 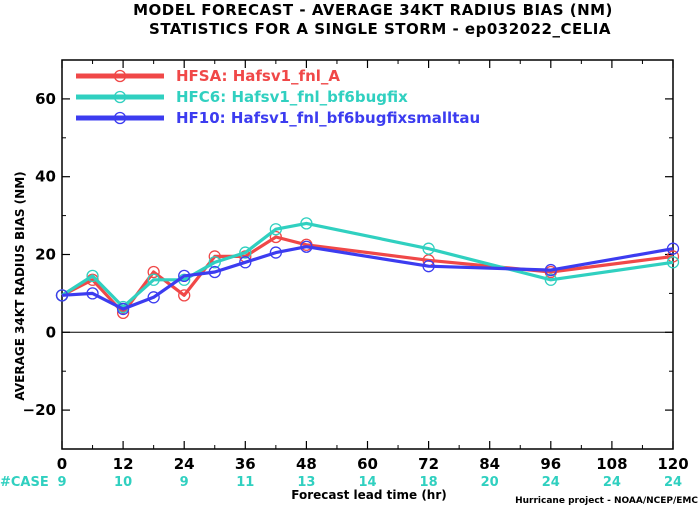 I want to click on case-count: 20, so click(x=490, y=482).